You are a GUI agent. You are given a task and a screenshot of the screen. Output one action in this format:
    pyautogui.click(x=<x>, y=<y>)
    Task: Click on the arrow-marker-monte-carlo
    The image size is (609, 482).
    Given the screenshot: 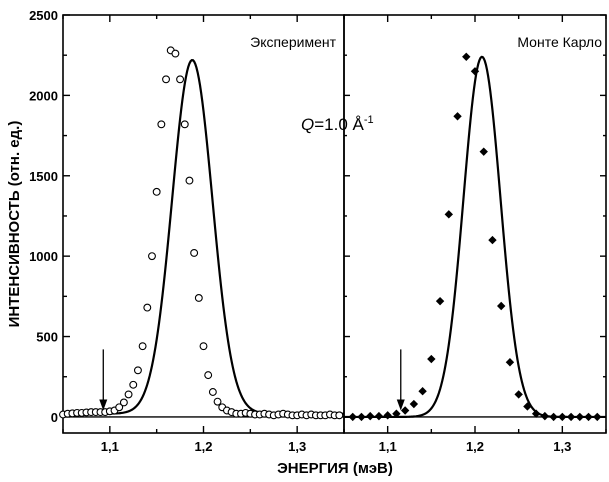 What is the action you would take?
    pyautogui.click(x=400, y=380)
    